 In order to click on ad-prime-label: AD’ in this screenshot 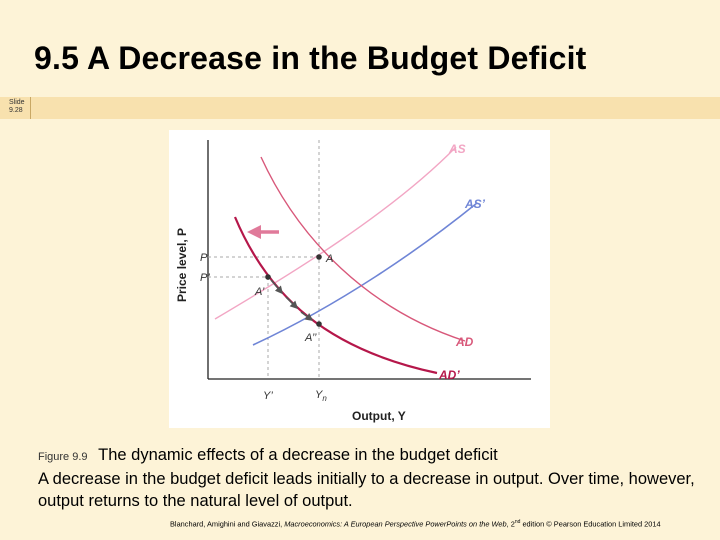, I will do `click(449, 375)`.